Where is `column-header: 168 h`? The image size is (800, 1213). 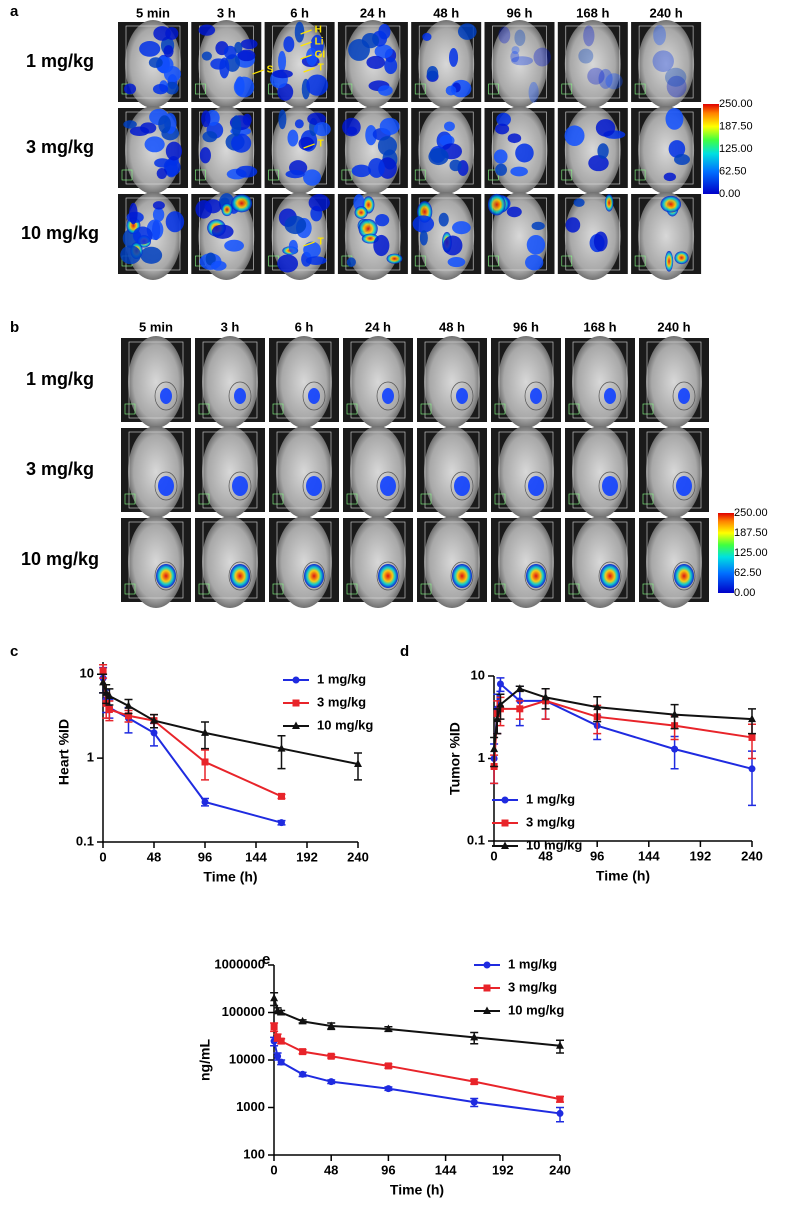
column-header: 168 h is located at coordinates (592, 12).